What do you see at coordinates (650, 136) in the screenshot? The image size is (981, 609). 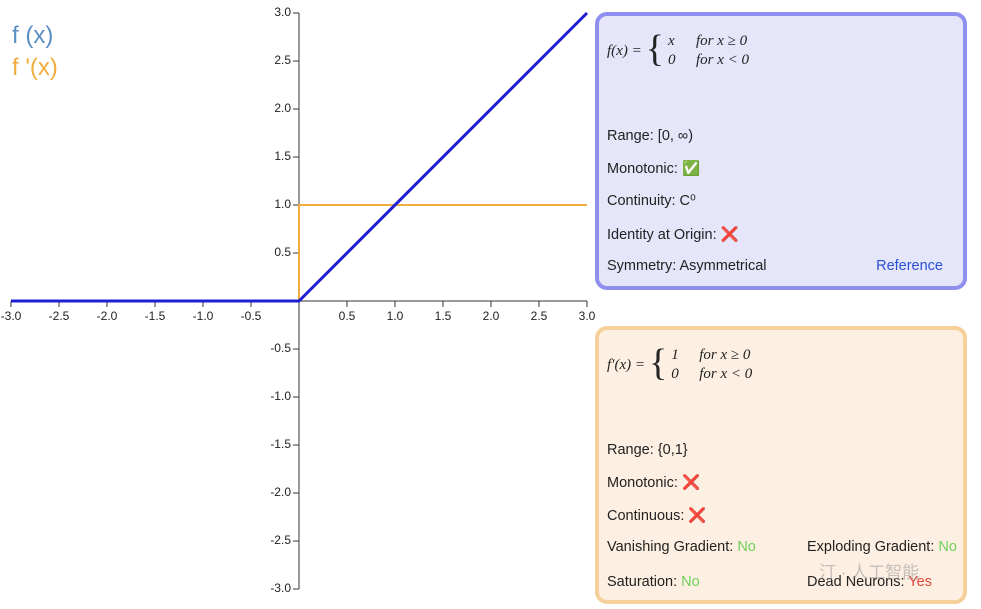 I see `property: Range: [0, ∞)` at bounding box center [650, 136].